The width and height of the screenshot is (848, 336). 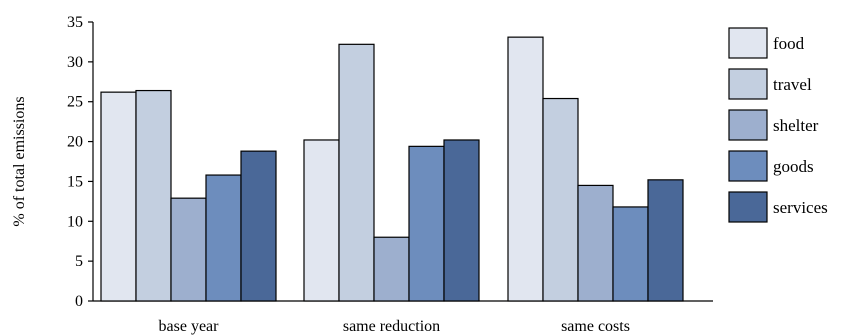 What do you see at coordinates (426, 223) in the screenshot?
I see `bar-goods-same-reduction` at bounding box center [426, 223].